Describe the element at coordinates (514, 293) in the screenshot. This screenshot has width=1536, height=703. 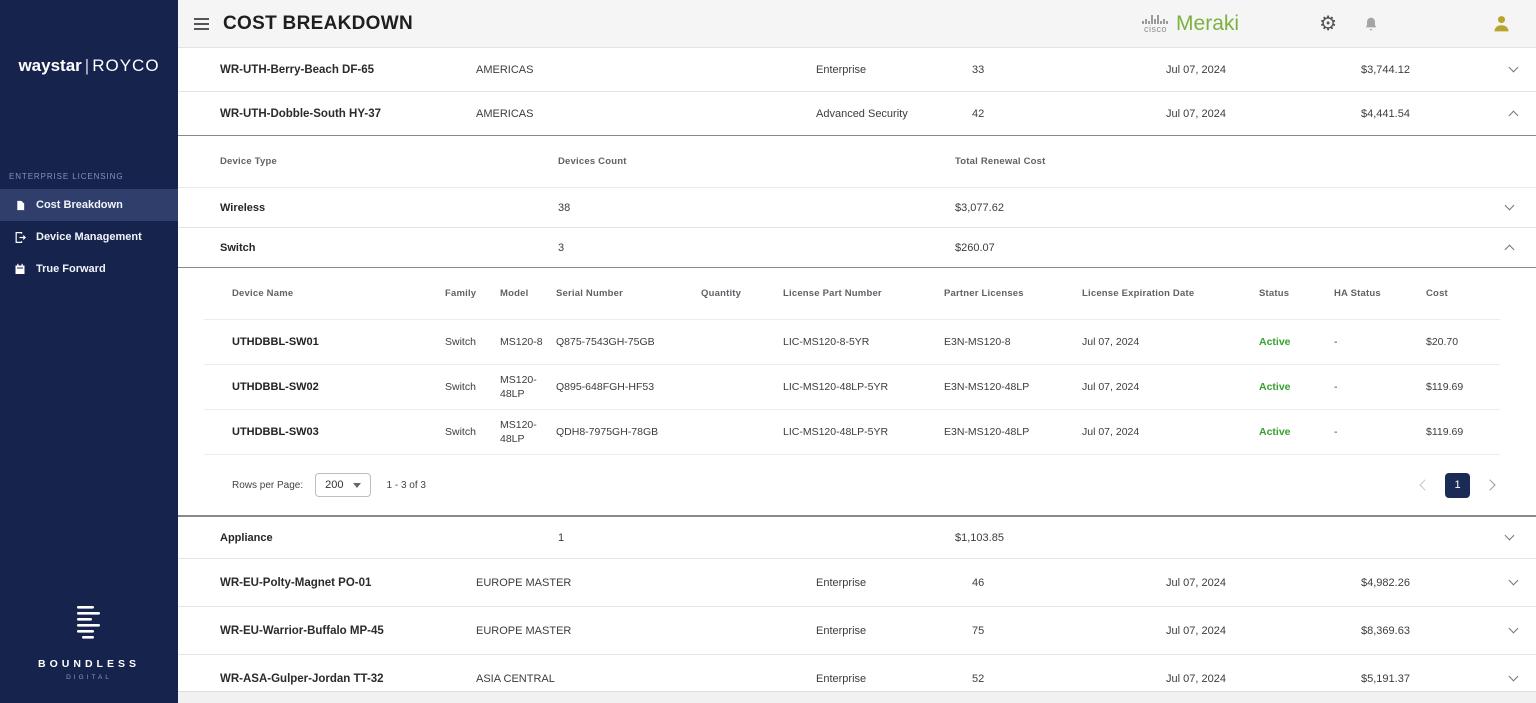
I see `model-header: Model` at that location.